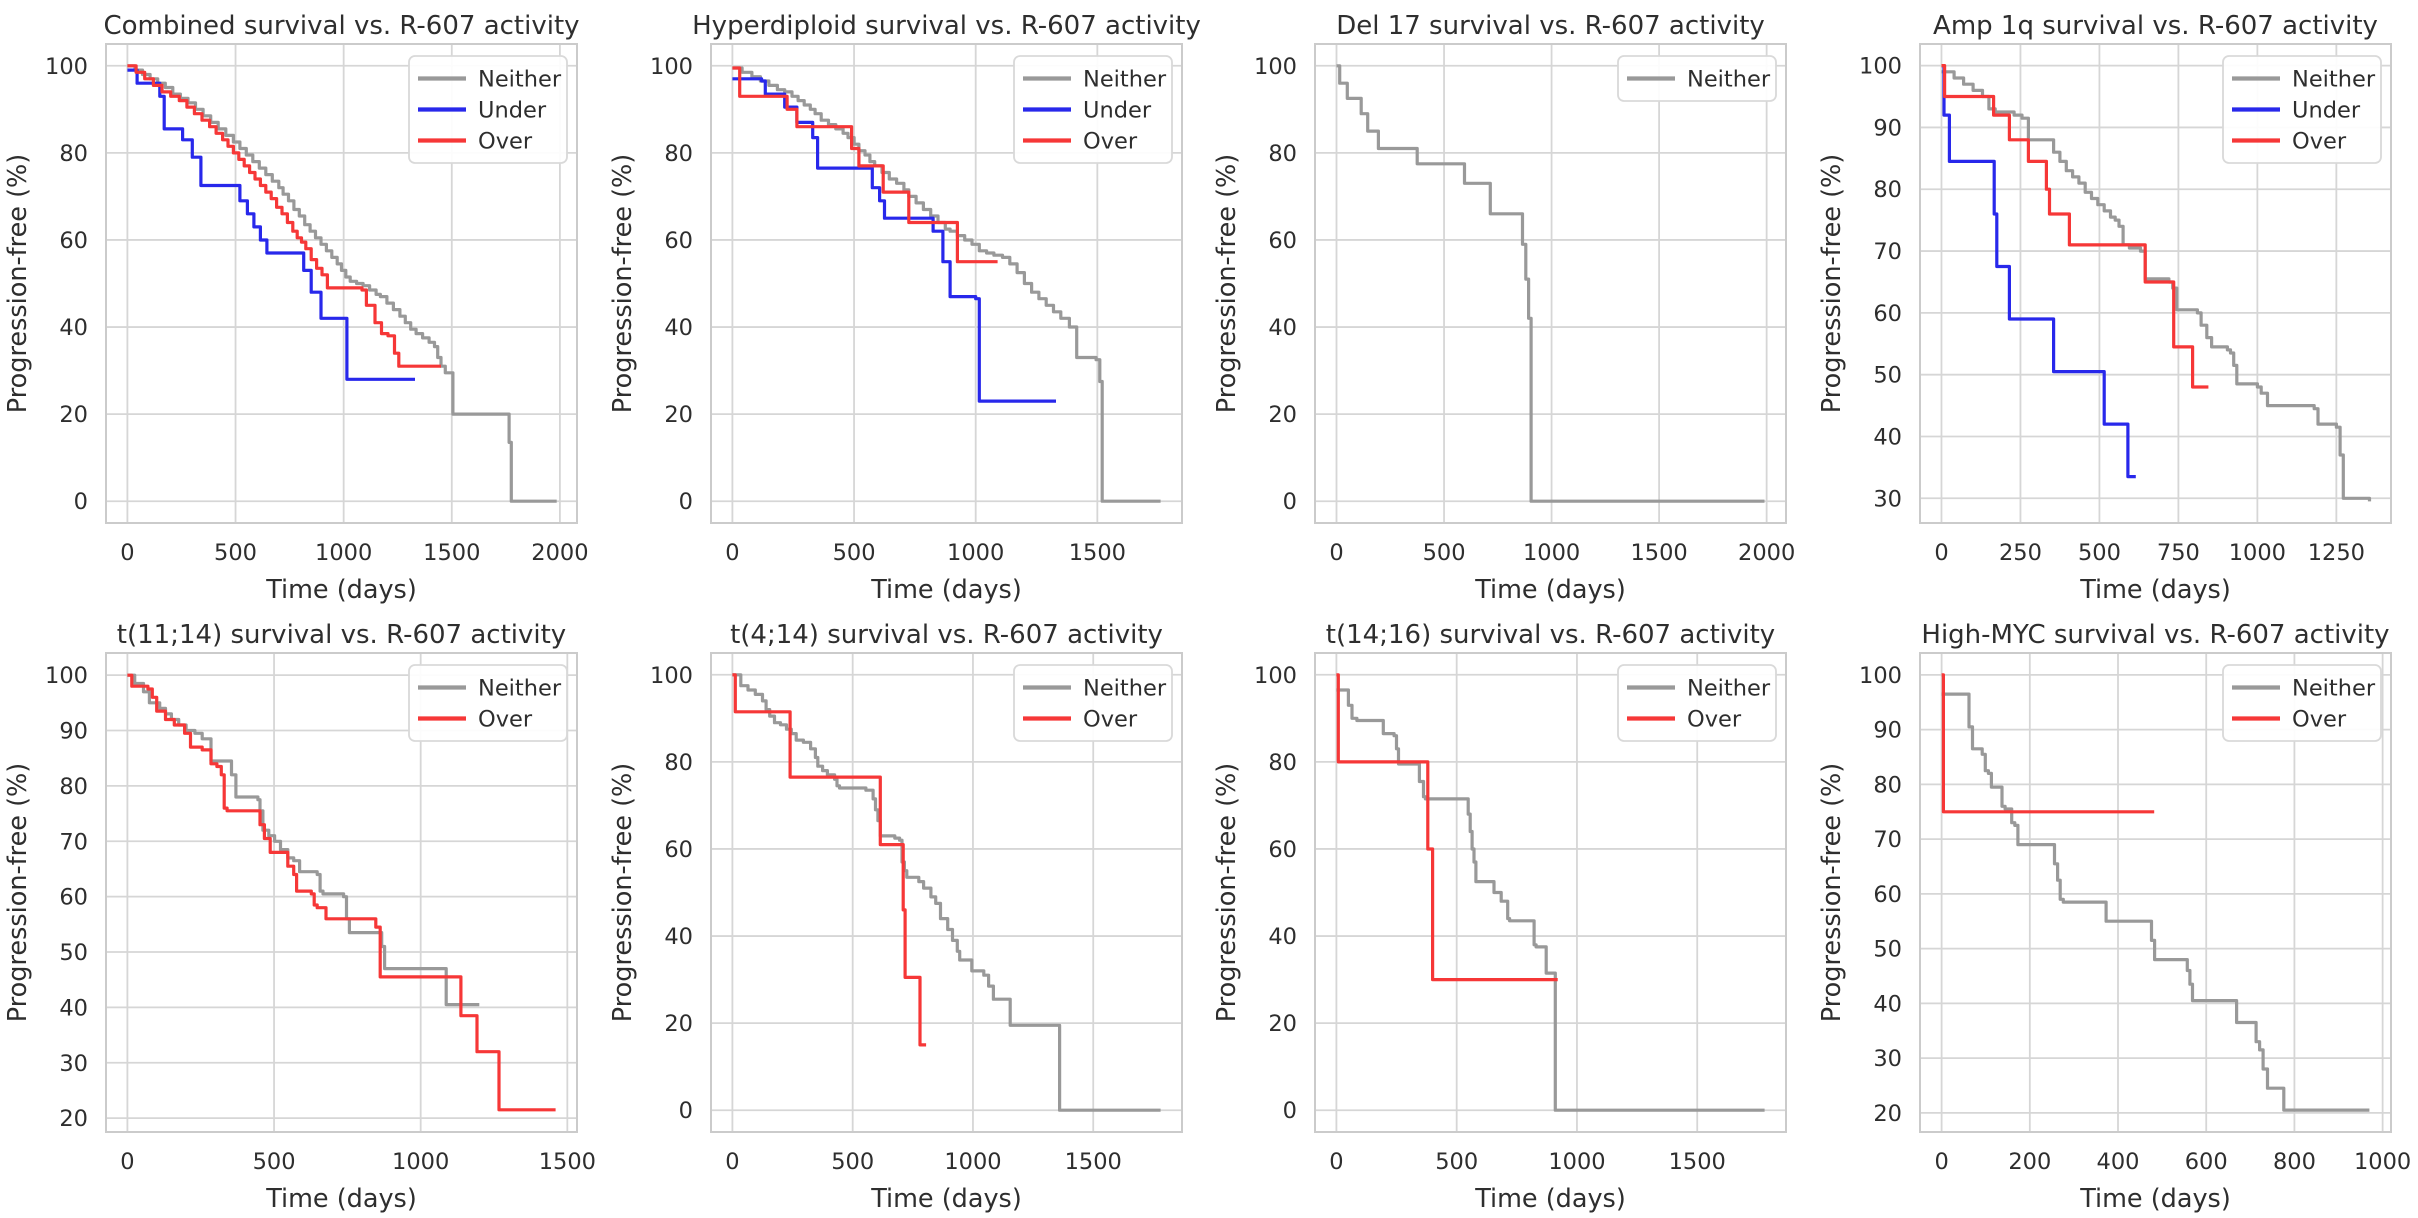 The height and width of the screenshot is (1218, 2418). What do you see at coordinates (2155, 26) in the screenshot?
I see `chart-title: Amp 1q survival vs. R-607 activity` at bounding box center [2155, 26].